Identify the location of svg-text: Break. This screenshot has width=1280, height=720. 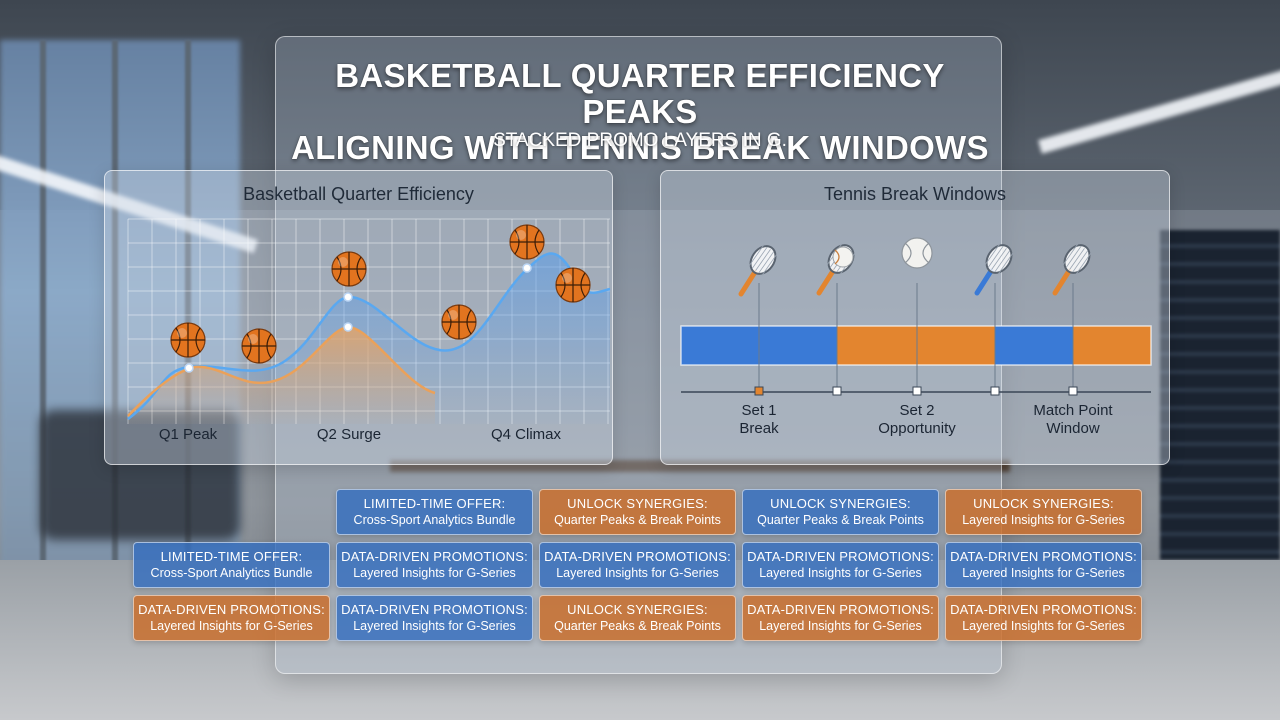
(759, 428).